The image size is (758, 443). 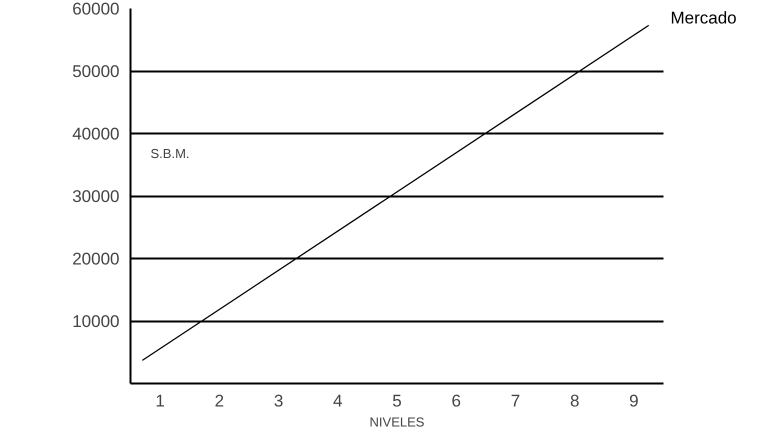 What do you see at coordinates (515, 401) in the screenshot?
I see `x-tick-label: 7` at bounding box center [515, 401].